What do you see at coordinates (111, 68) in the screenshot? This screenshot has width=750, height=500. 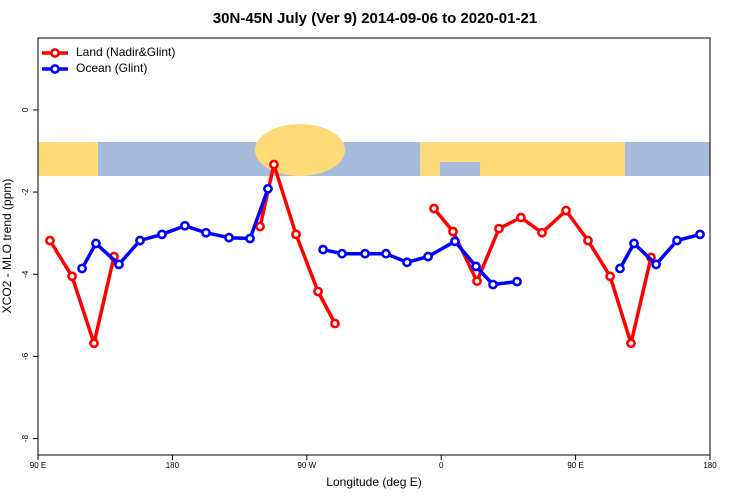 I see `legend-label: Ocean (Glint)` at bounding box center [111, 68].